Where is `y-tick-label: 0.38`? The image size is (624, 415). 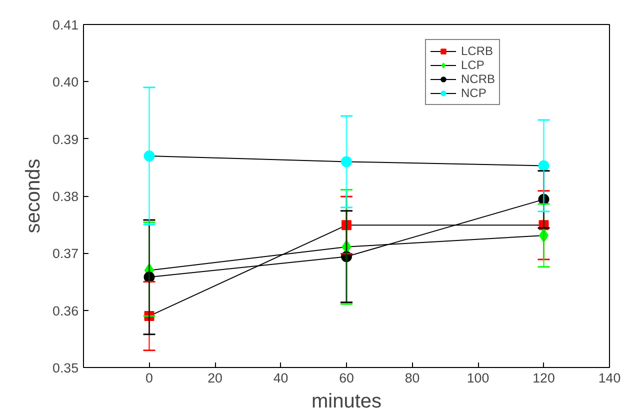 y-tick-label: 0.38 is located at coordinates (65, 196).